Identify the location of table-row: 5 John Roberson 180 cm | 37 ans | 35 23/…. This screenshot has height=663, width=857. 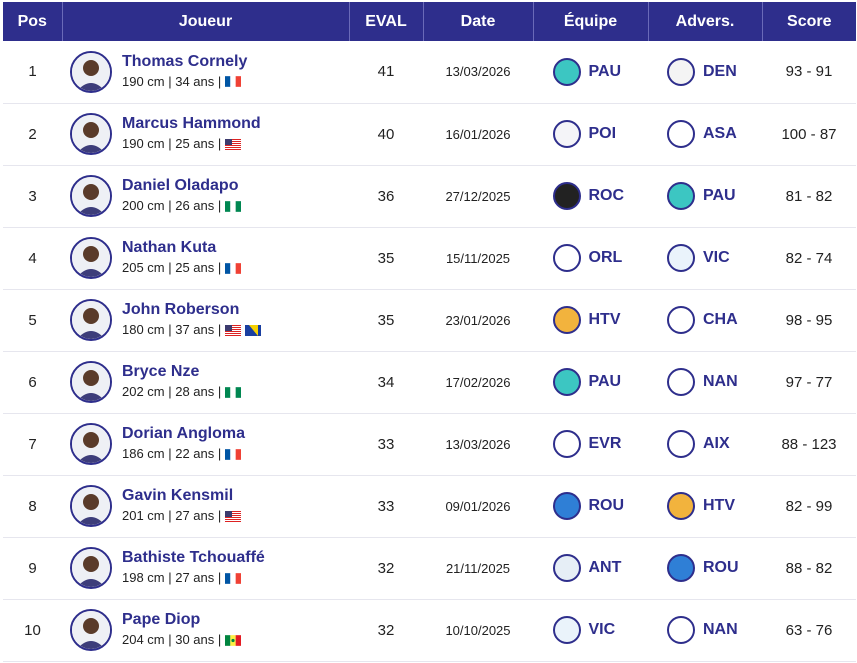
(429, 320).